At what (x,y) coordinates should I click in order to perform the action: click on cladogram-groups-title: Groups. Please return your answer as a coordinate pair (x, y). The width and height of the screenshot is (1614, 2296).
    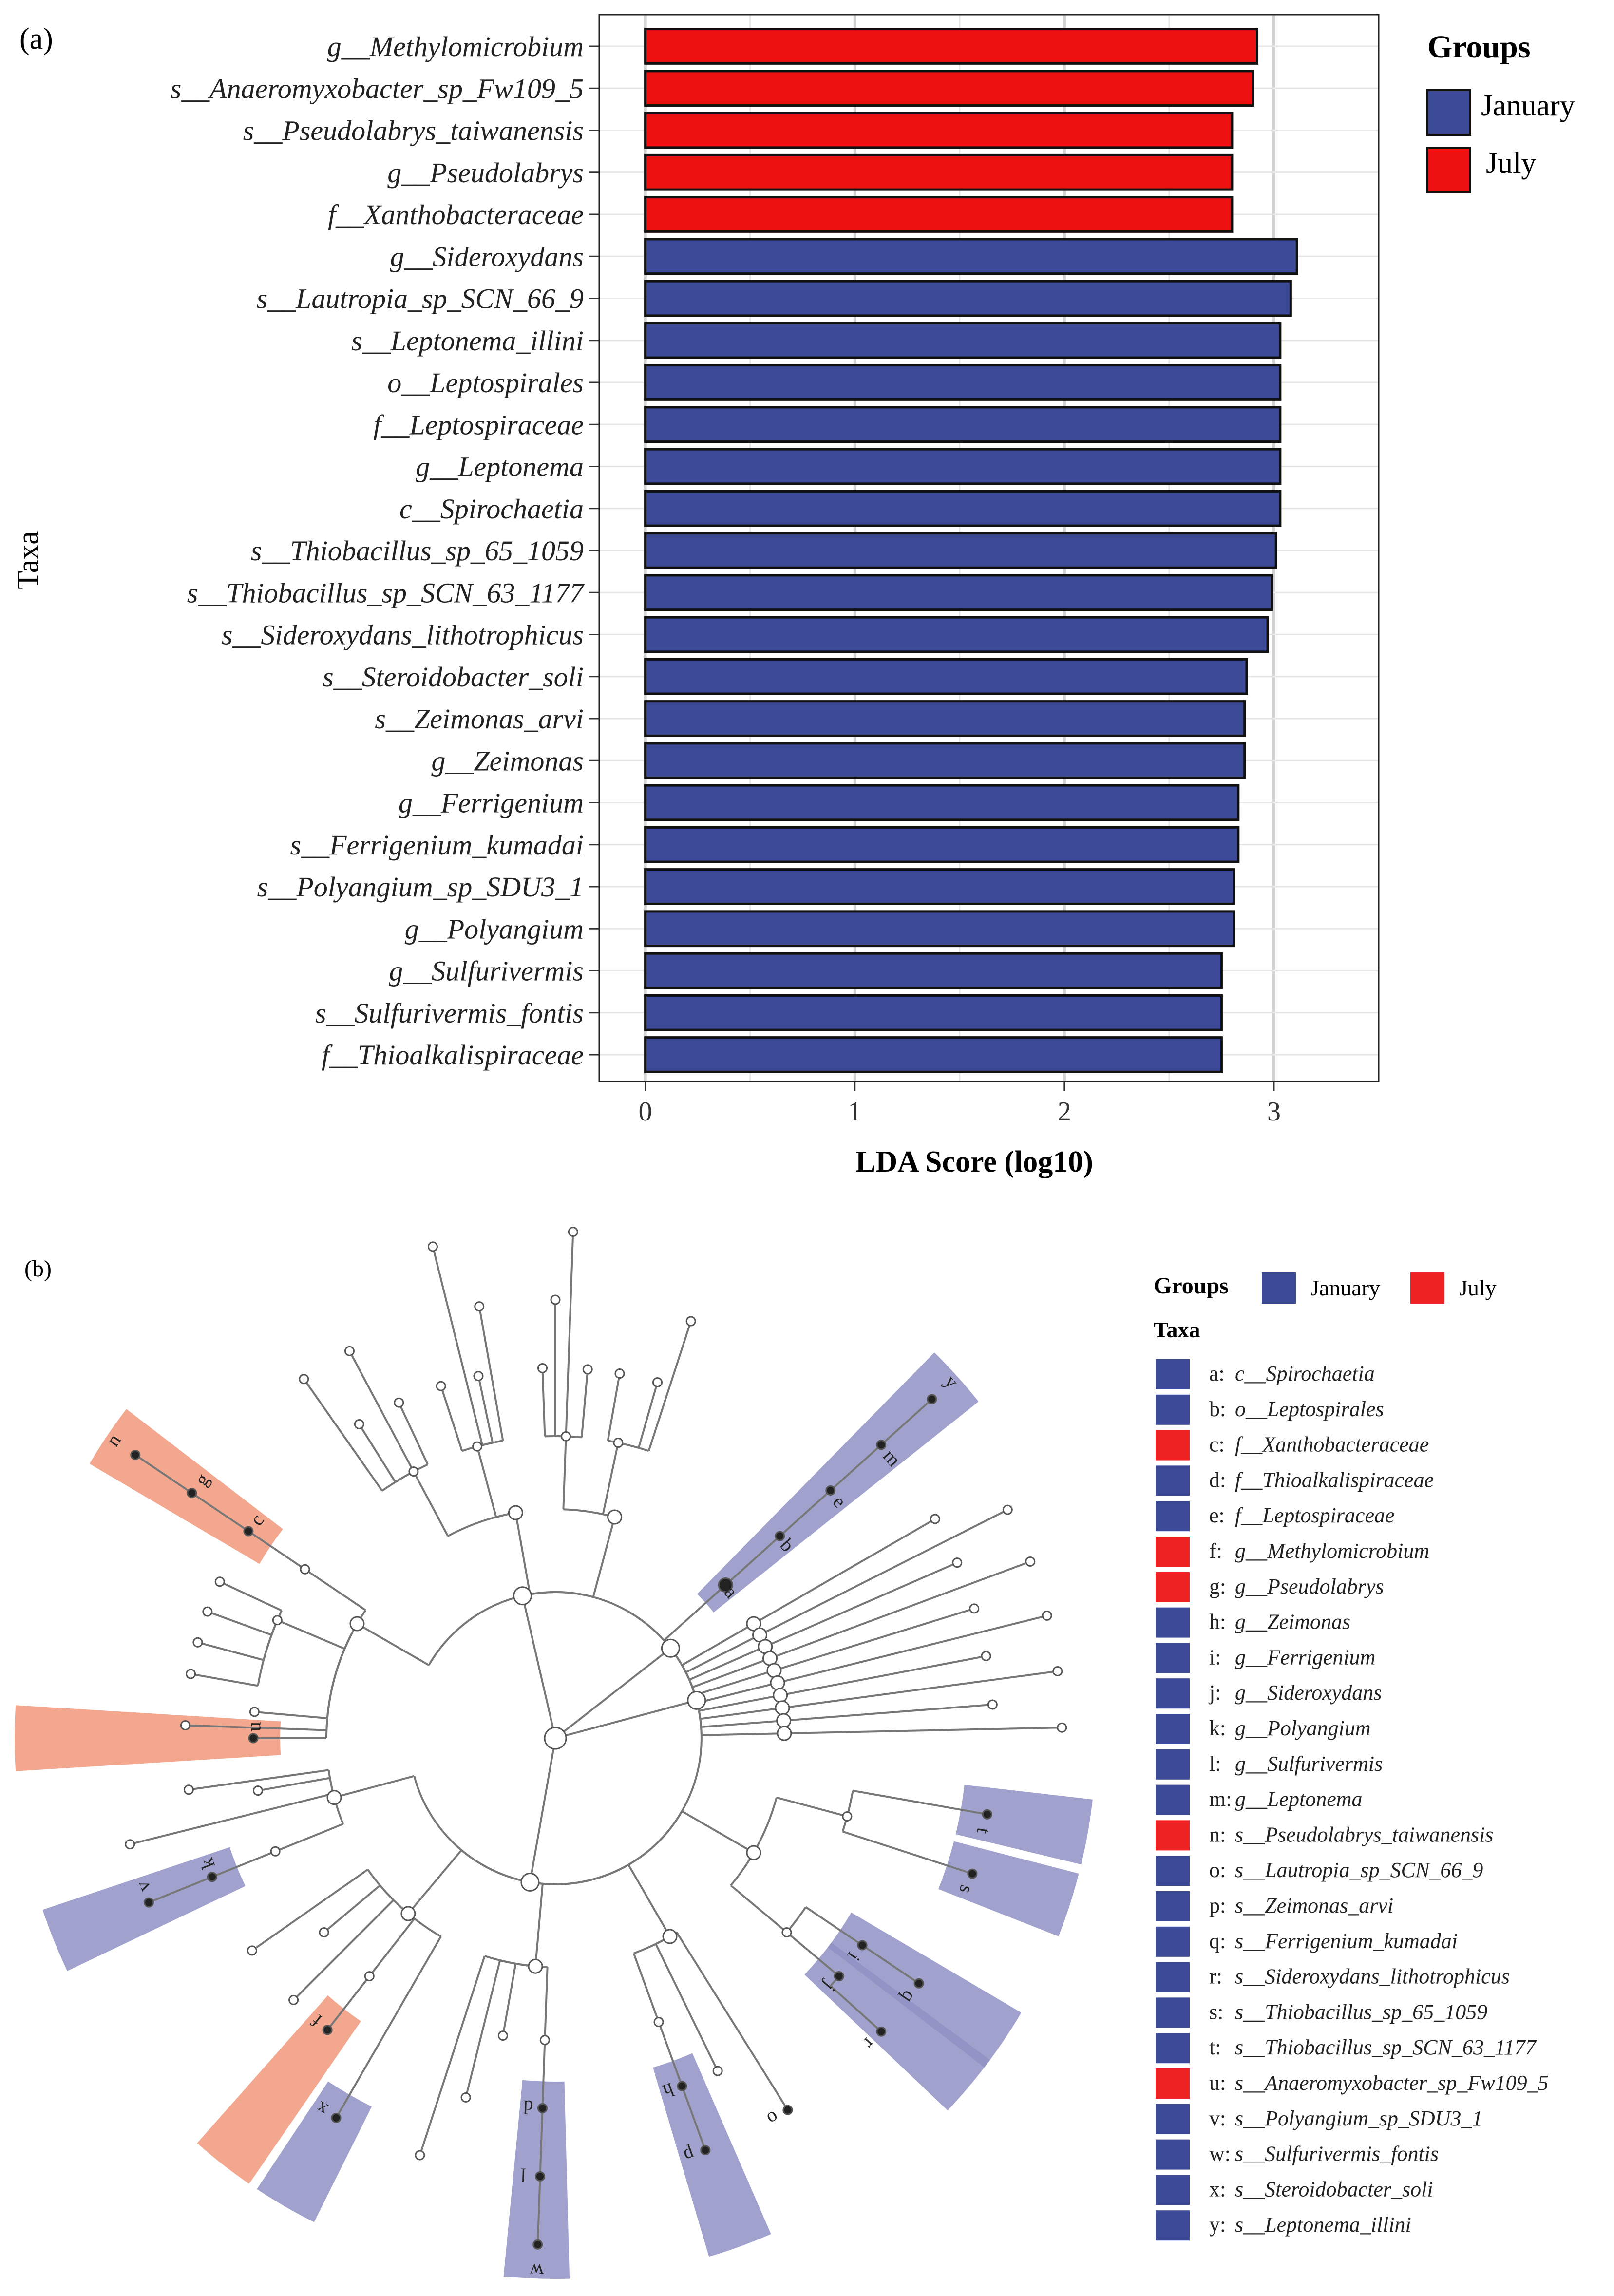
    Looking at the image, I should click on (1191, 1286).